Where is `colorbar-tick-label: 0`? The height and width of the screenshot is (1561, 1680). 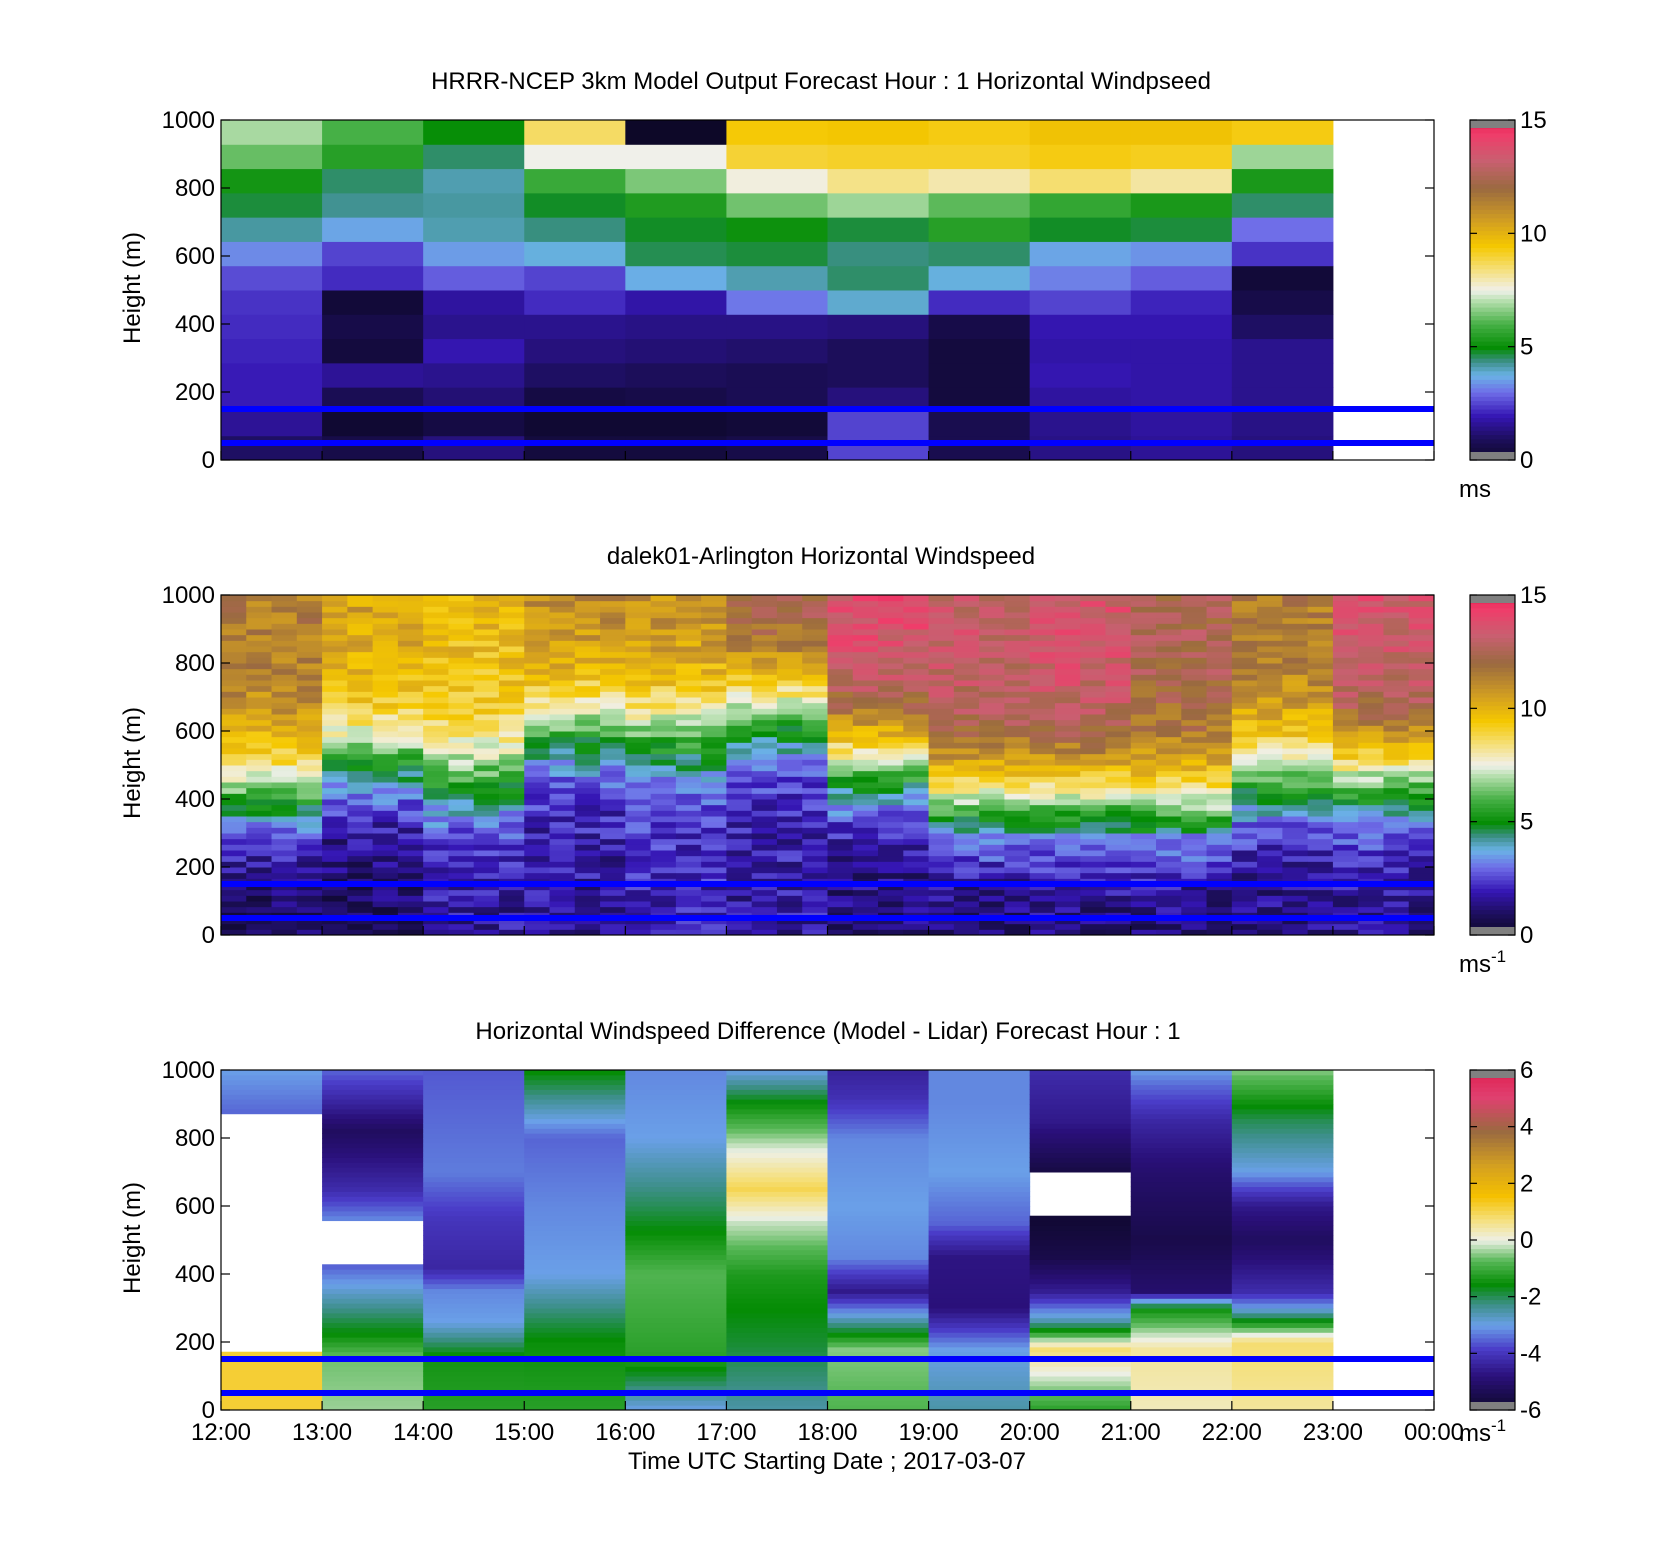 colorbar-tick-label: 0 is located at coordinates (1526, 935).